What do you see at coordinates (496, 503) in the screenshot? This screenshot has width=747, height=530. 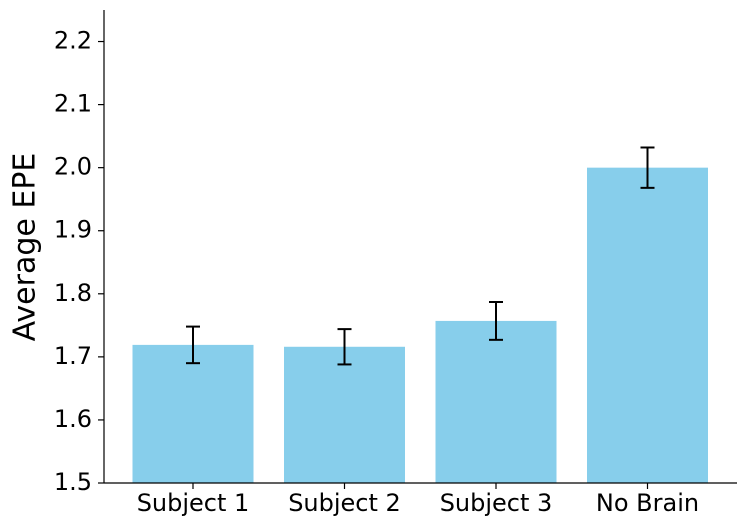 I see `x-tick-label: Subject 3` at bounding box center [496, 503].